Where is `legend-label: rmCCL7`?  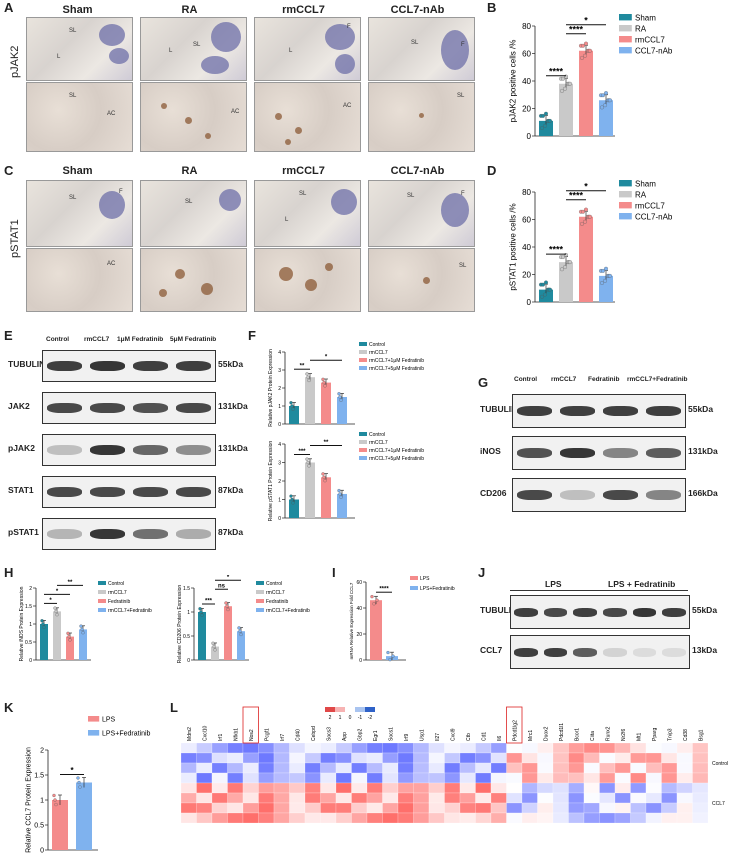
legend-label: rmCCL7 is located at coordinates (275, 593).